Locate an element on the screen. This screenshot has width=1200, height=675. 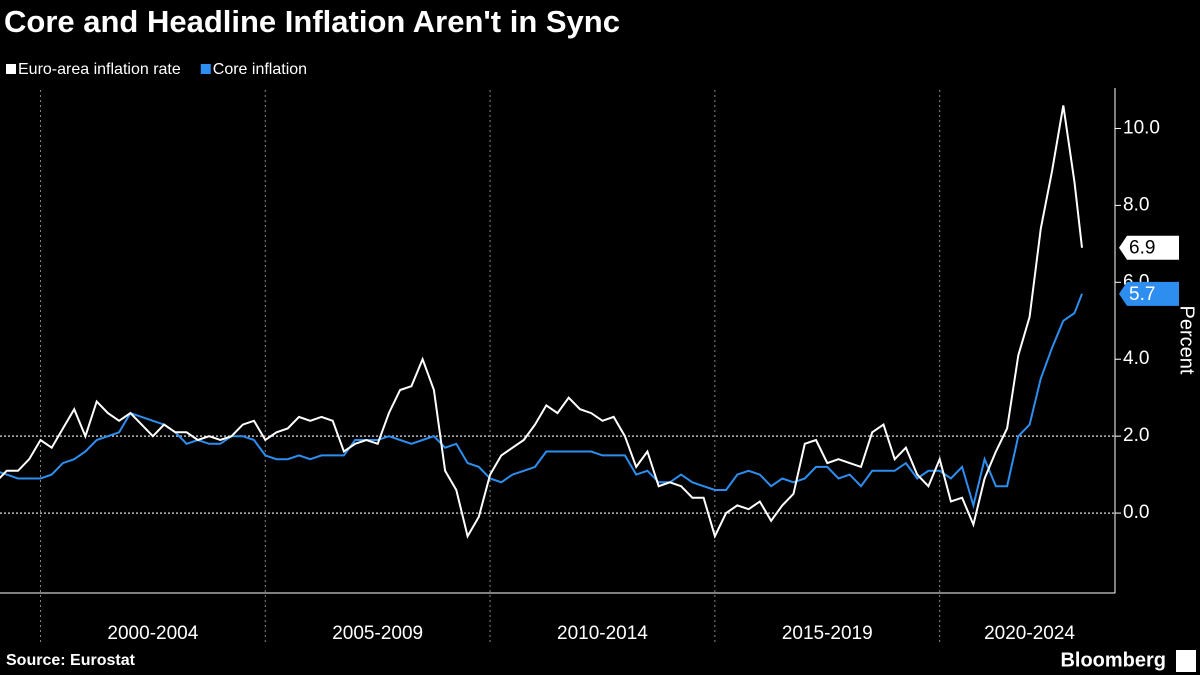
x-tick-label: 2010-2014 is located at coordinates (602, 633).